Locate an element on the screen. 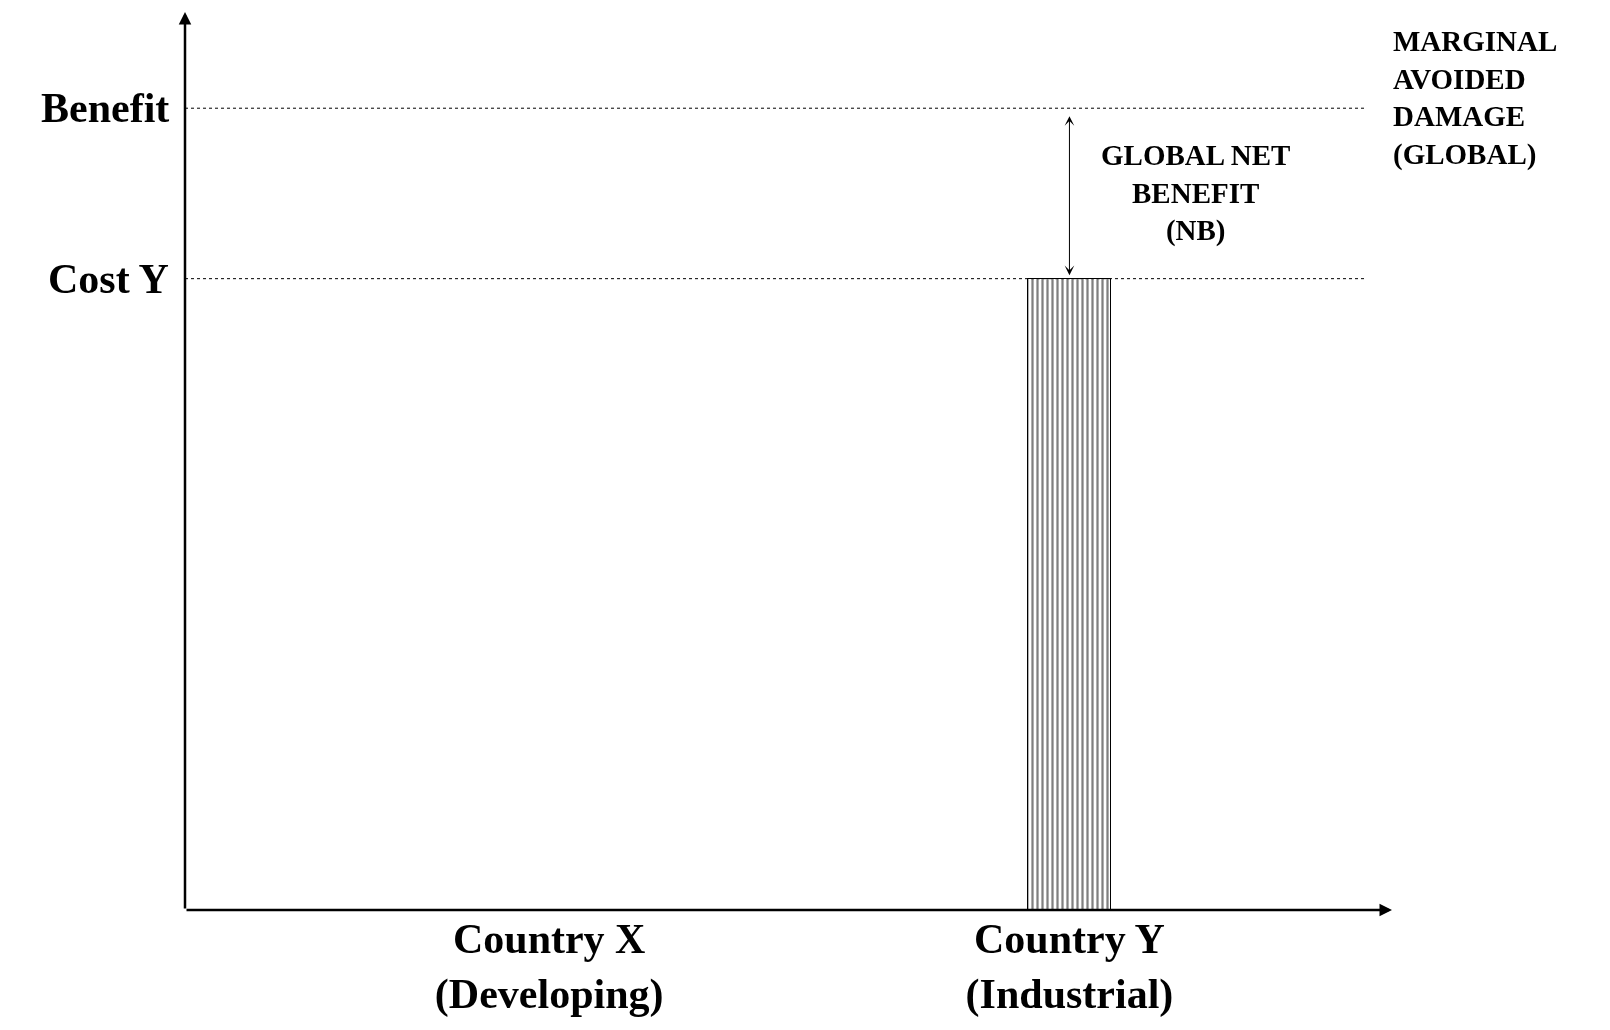 This screenshot has height=1030, width=1610. text: GLOBAL NET BENEFIT (NB) is located at coordinates (1196, 193).